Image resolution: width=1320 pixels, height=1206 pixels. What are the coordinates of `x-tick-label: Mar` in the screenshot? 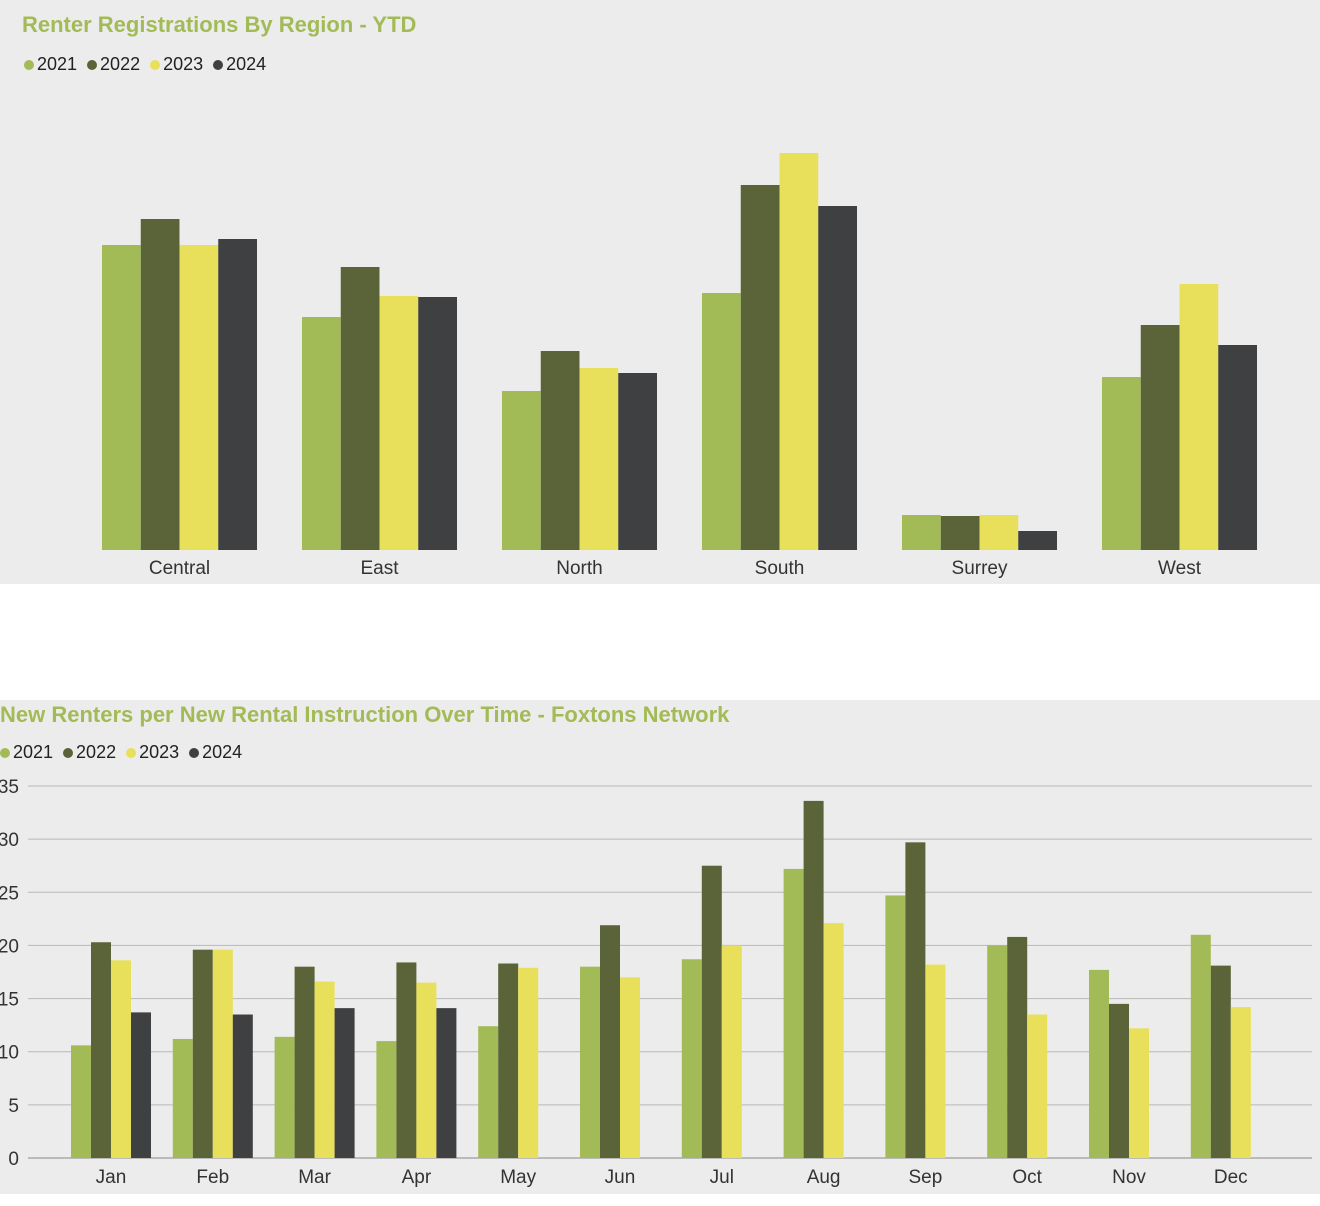 It's located at (314, 1177).